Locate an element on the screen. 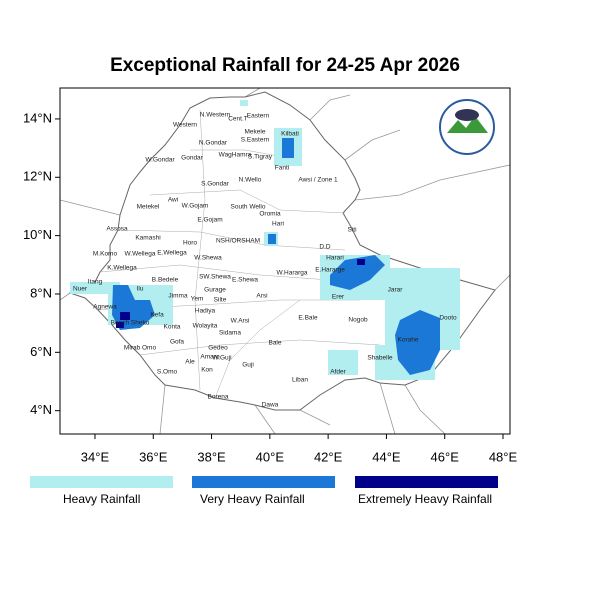 This screenshot has height=600, width=600. region-label: Shabelle is located at coordinates (380, 358).